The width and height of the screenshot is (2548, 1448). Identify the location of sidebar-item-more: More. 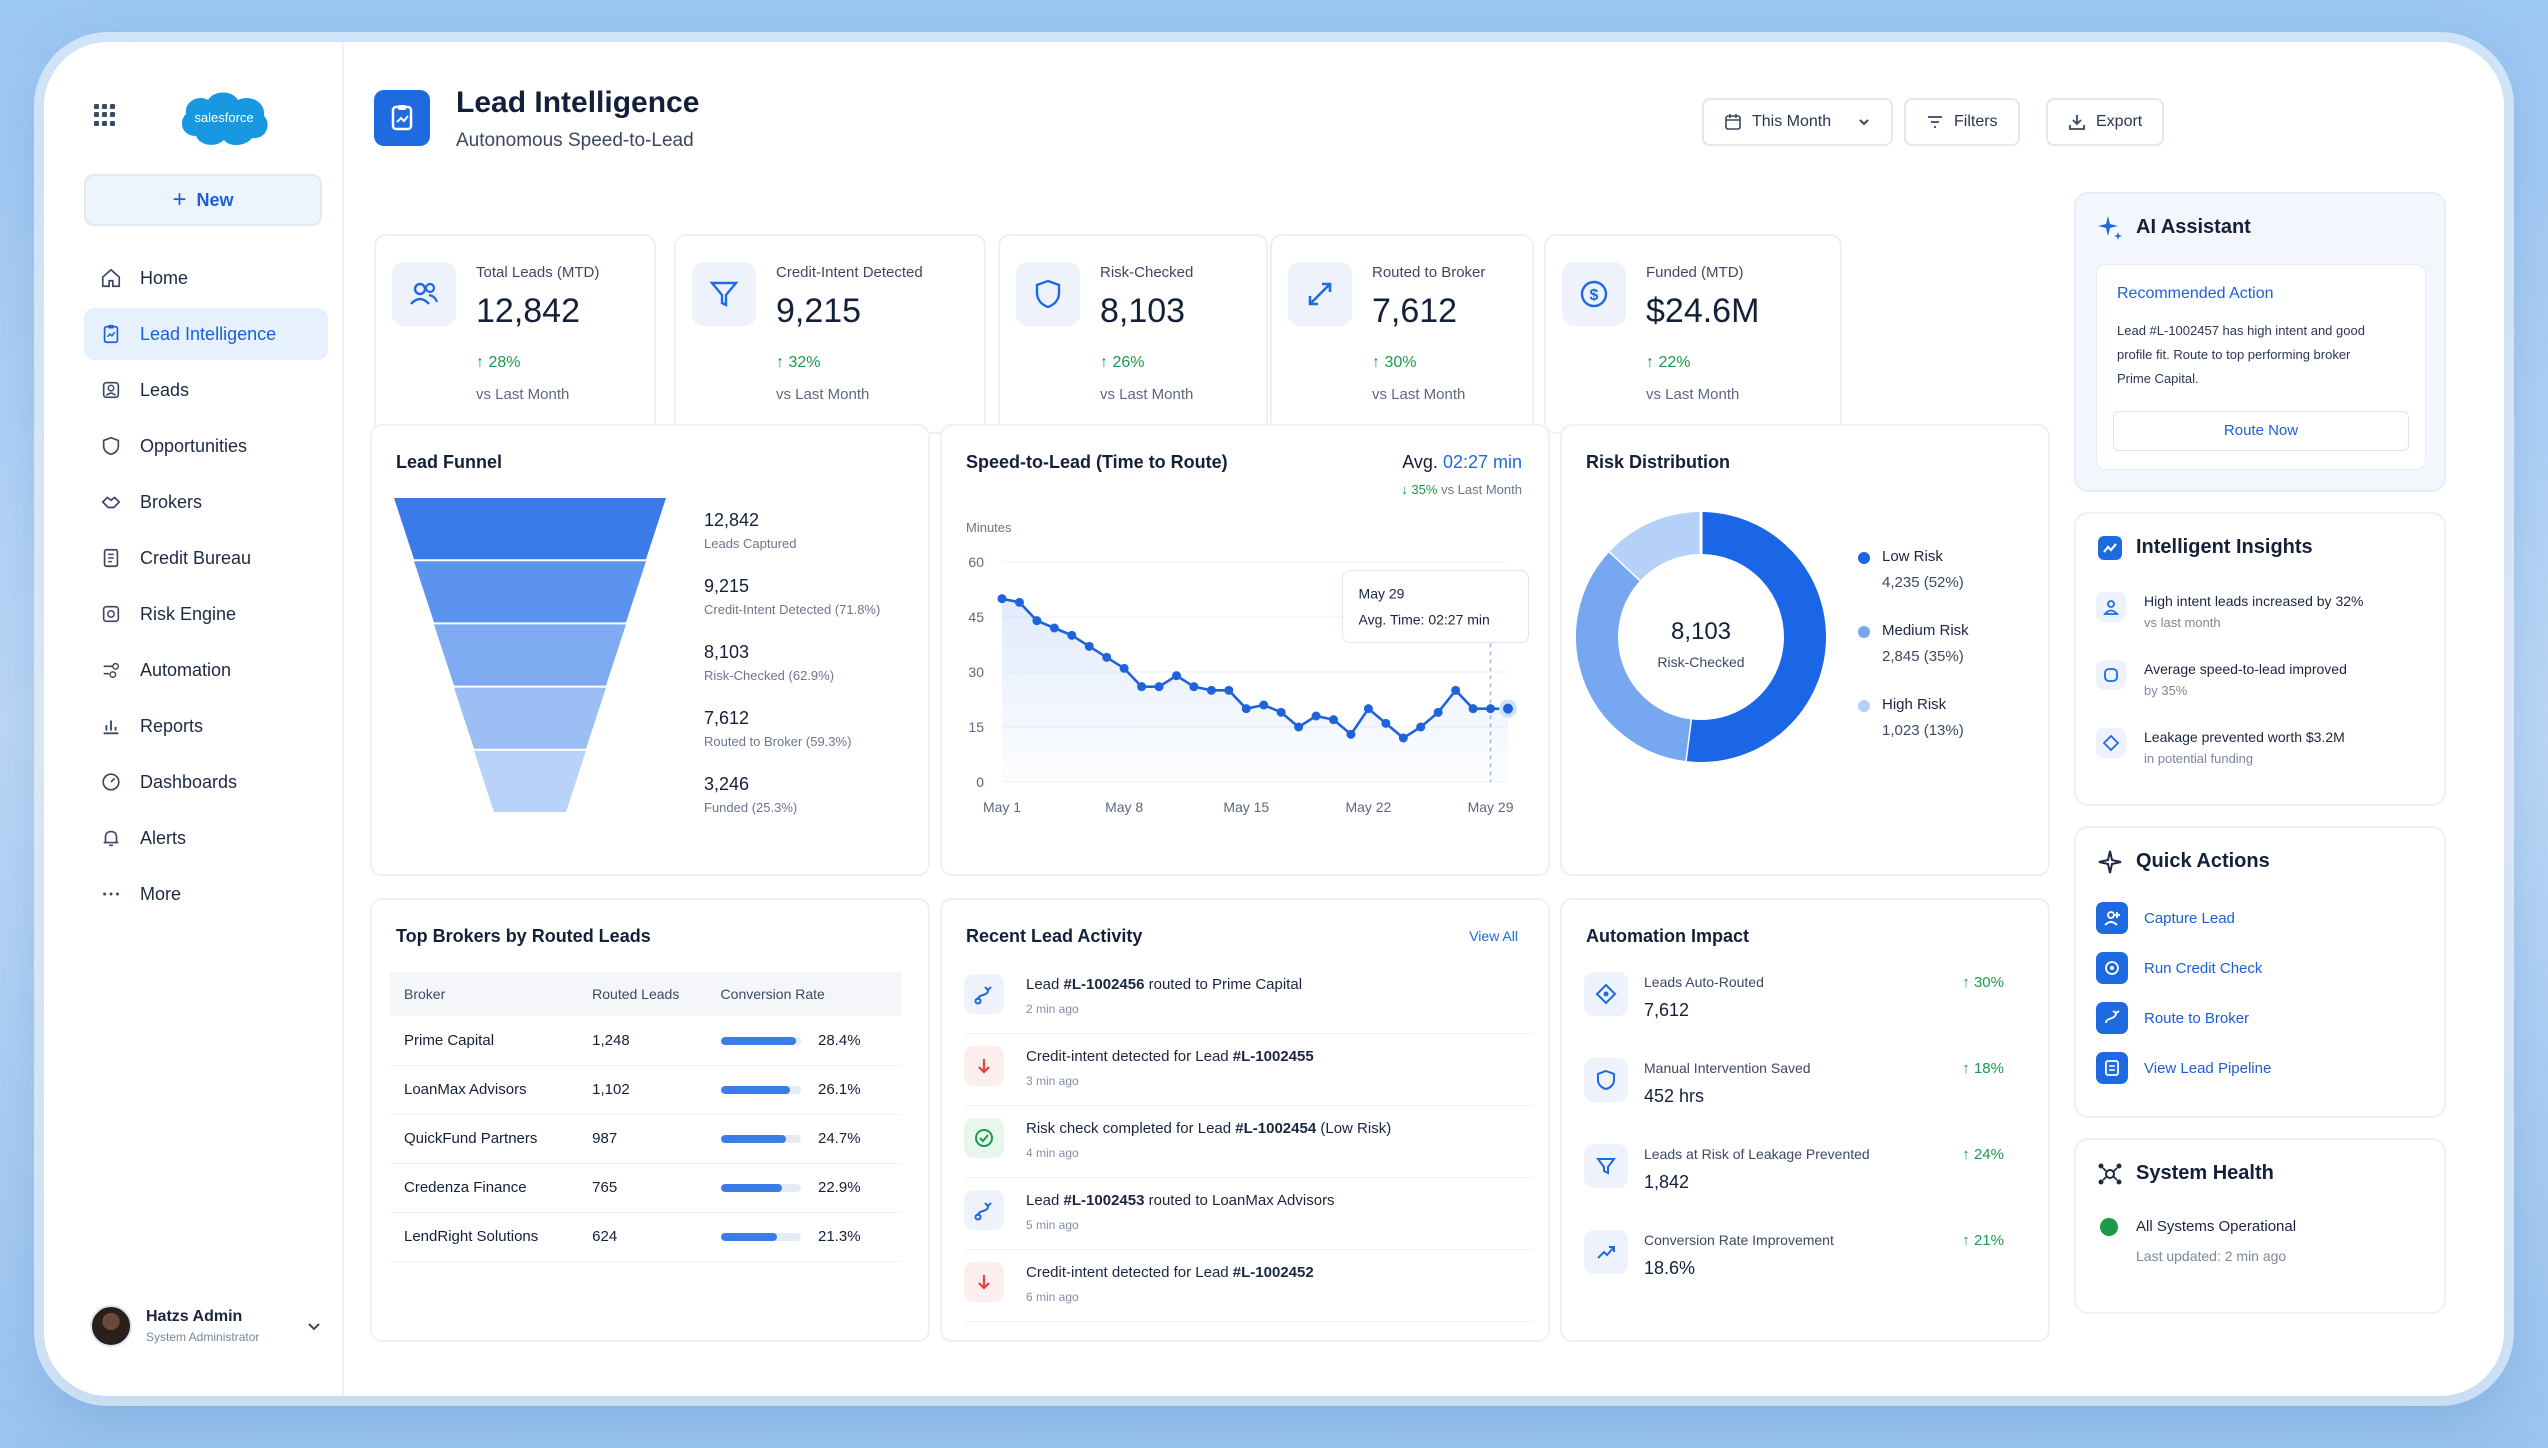
(206, 894).